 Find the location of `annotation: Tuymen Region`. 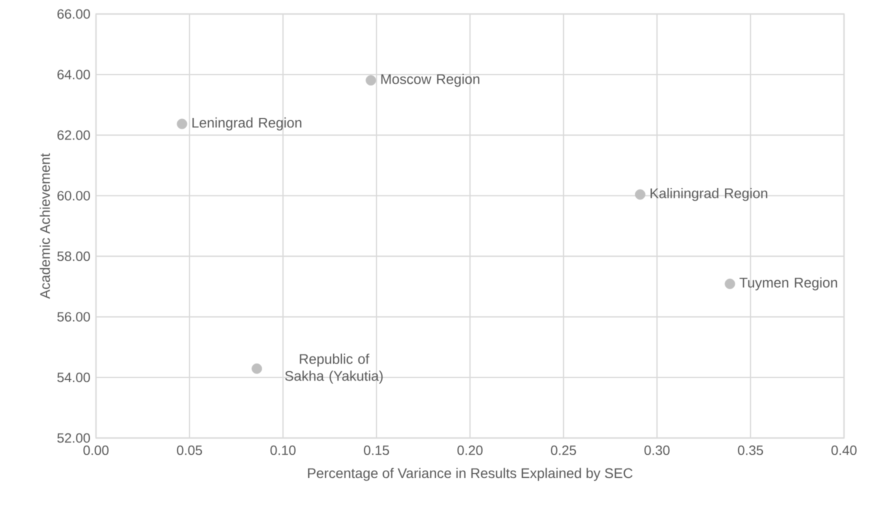

annotation: Tuymen Region is located at coordinates (789, 283).